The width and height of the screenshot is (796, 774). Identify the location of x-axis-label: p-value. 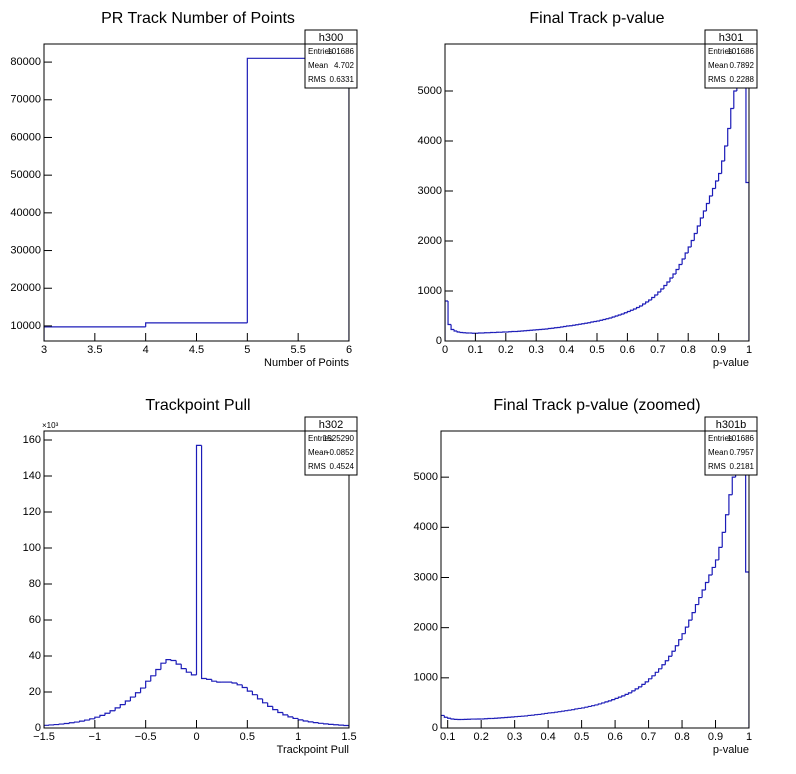
(731, 363).